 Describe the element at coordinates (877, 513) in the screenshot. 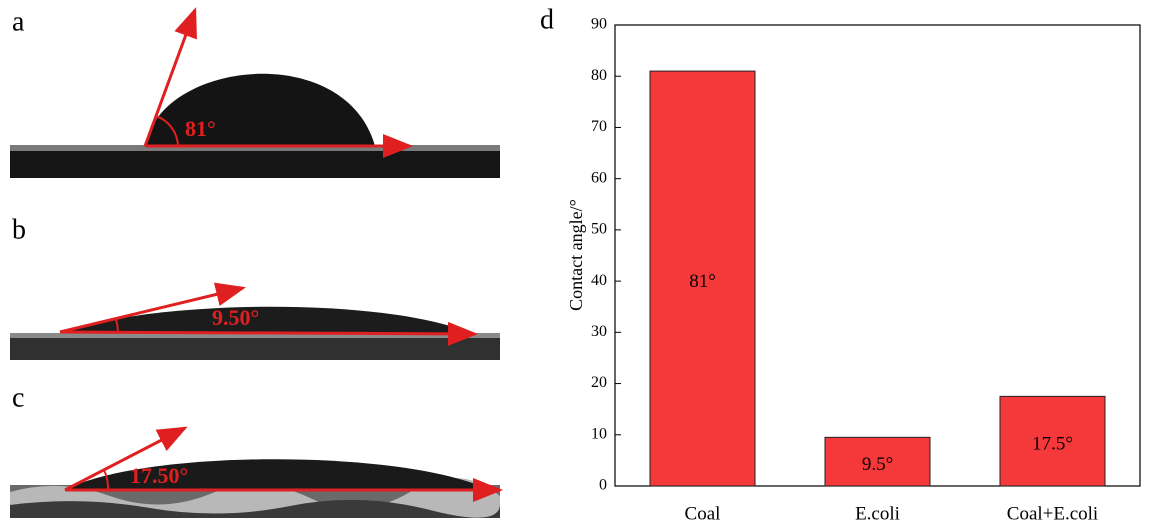

I see `x-tick-label: E.coli` at that location.